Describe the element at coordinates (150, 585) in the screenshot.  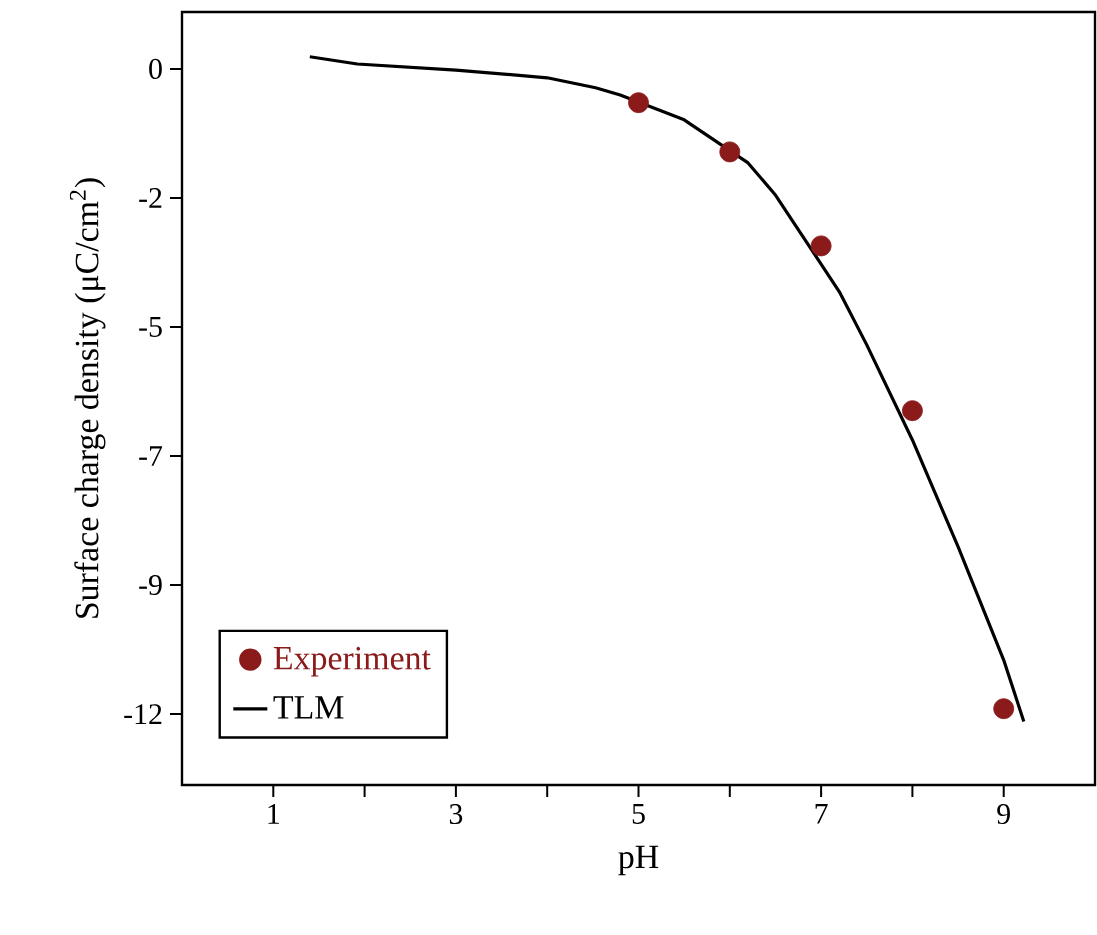
I see `y-tick-label: -9` at that location.